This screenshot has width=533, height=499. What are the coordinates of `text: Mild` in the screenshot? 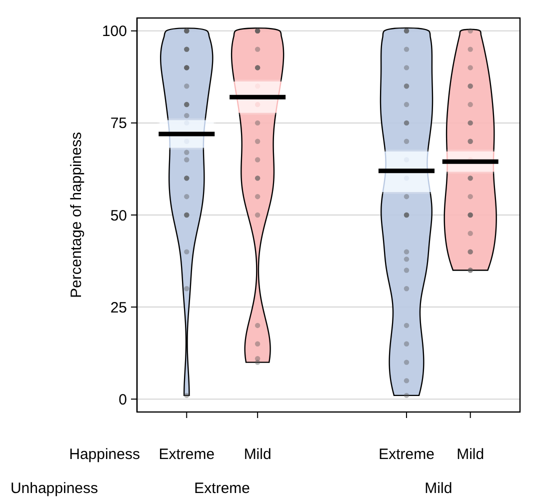 It's located at (438, 488).